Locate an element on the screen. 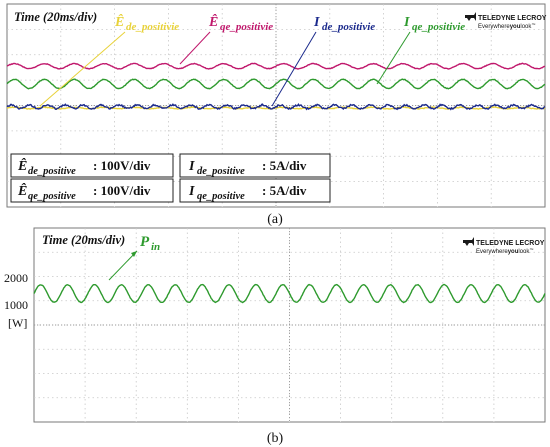  scale-i-qe-sub: qe_positive is located at coordinates (221, 196).